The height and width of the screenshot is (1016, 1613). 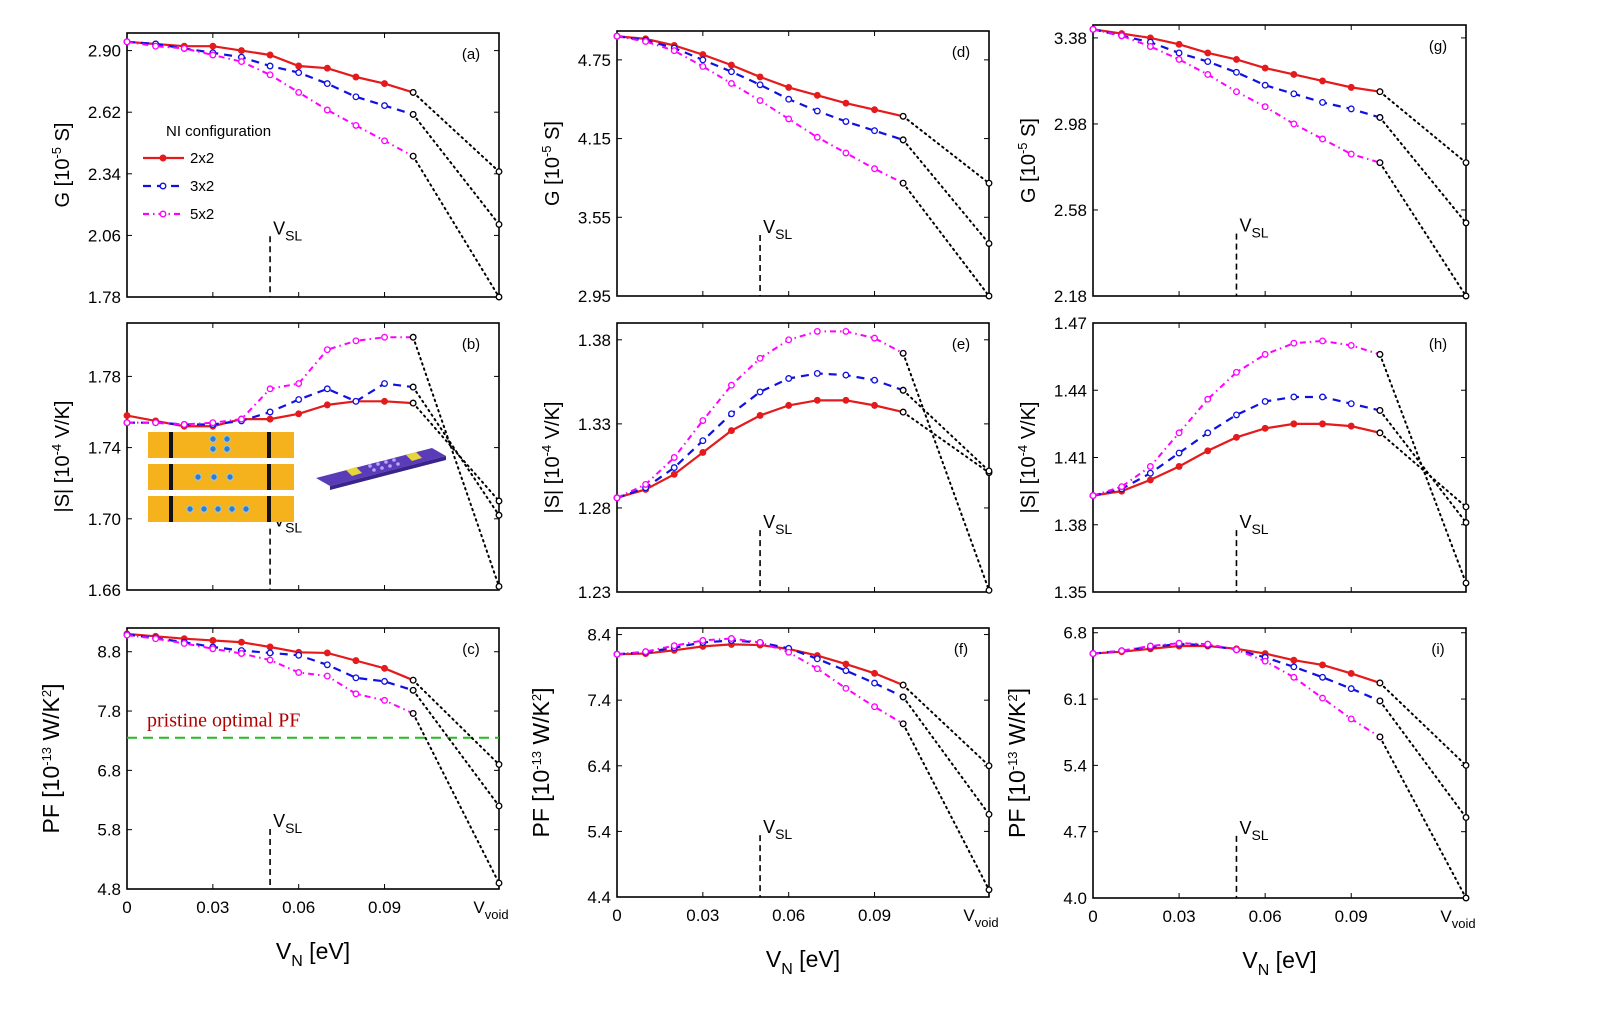 I want to click on x-axis-label-rest: [eV], so click(x=816, y=959).